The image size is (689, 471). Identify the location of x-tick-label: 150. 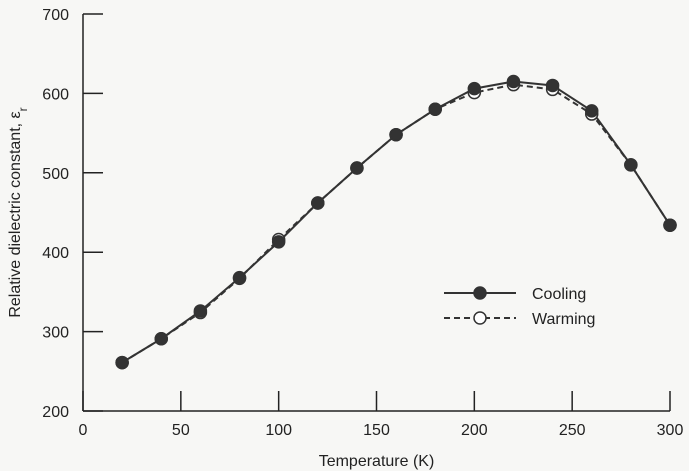
(376, 430).